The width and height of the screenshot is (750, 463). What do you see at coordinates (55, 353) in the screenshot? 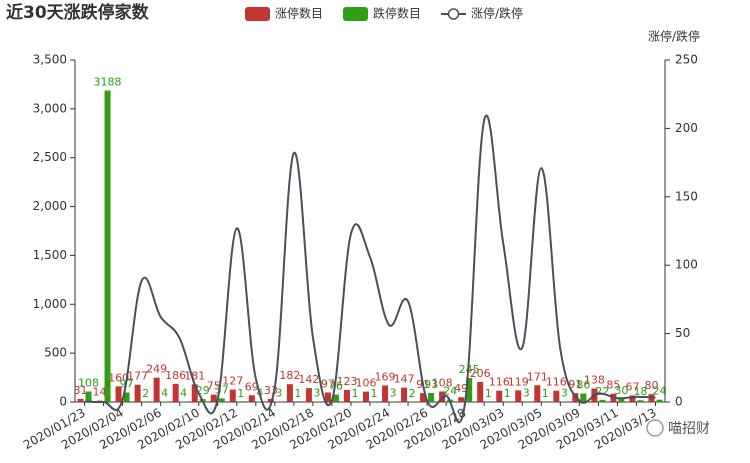
I see `y-tick-label: 500` at bounding box center [55, 353].